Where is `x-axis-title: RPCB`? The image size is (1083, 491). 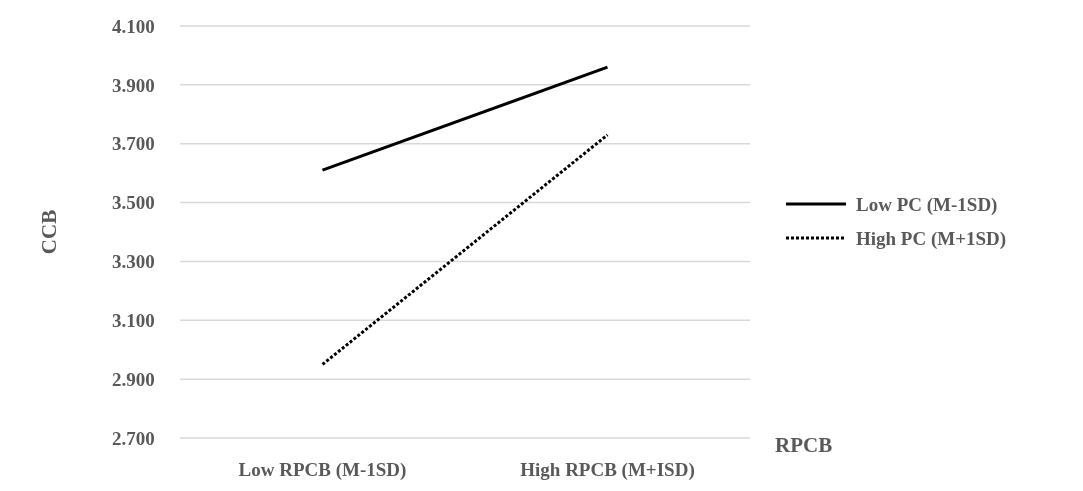 x-axis-title: RPCB is located at coordinates (804, 445).